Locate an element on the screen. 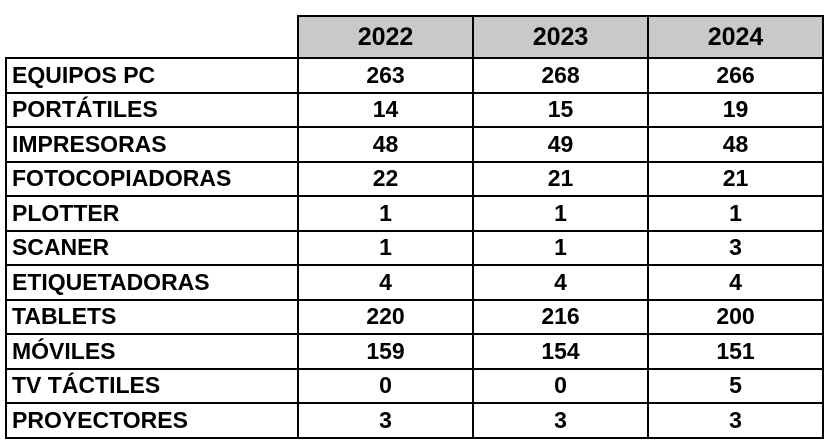 The image size is (831, 446). table-row: TV TÁCTILES 0 0 5 is located at coordinates (414, 385).